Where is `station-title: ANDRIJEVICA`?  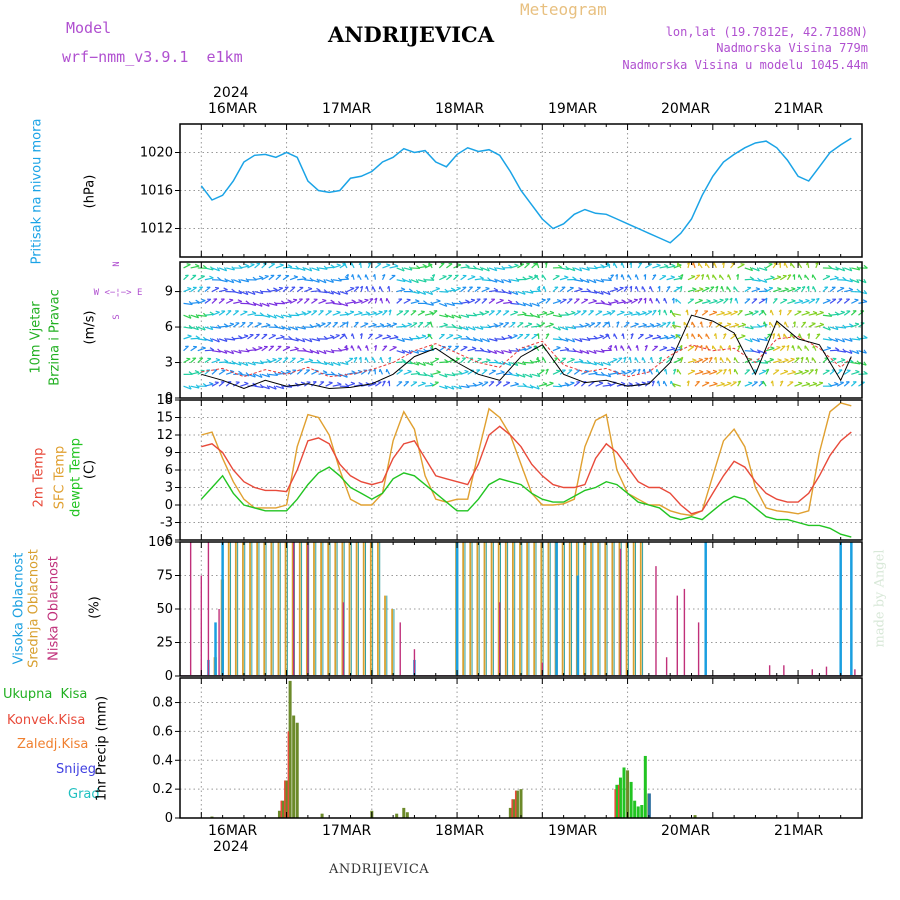 station-title: ANDRIJEVICA is located at coordinates (411, 34).